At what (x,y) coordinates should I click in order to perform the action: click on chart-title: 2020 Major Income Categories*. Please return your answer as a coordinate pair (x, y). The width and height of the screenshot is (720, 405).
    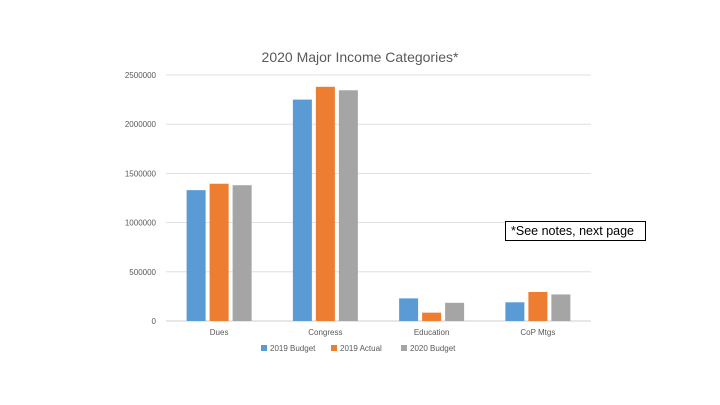
    Looking at the image, I should click on (360, 57).